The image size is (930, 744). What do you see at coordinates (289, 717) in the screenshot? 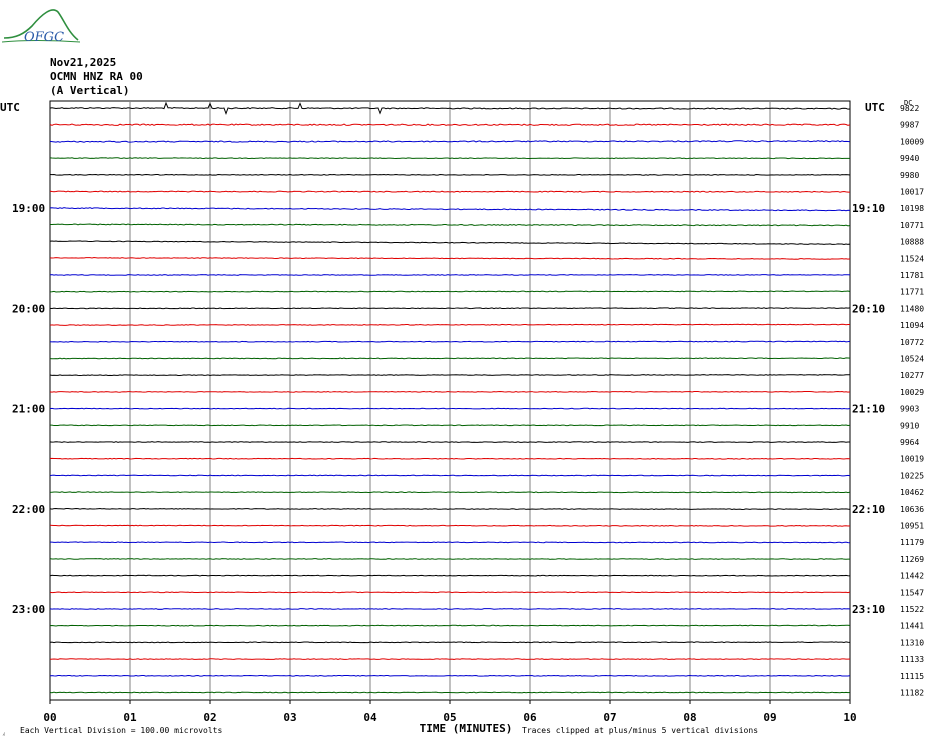
I see `x-tick-label: 03` at bounding box center [289, 717].